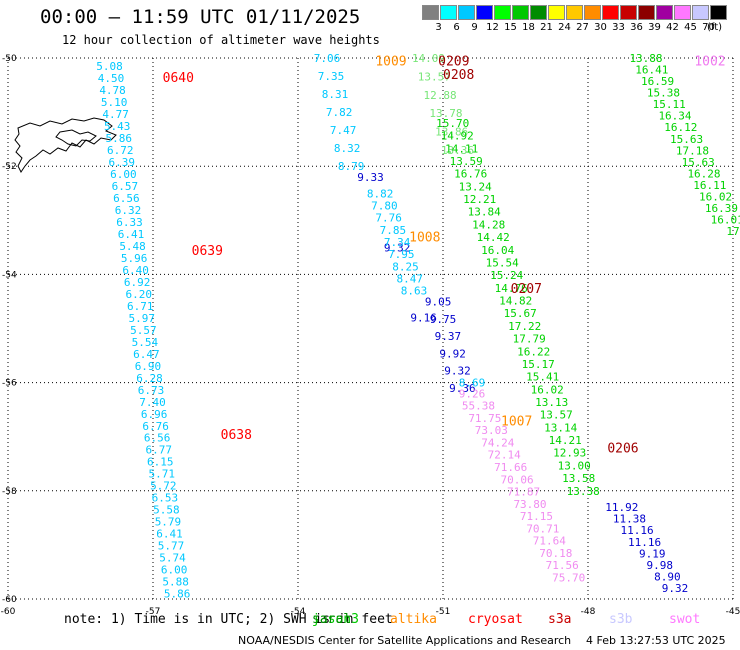 The height and width of the screenshot is (650, 740). Describe the element at coordinates (492, 27) in the screenshot. I see `scale-label: 12` at that location.